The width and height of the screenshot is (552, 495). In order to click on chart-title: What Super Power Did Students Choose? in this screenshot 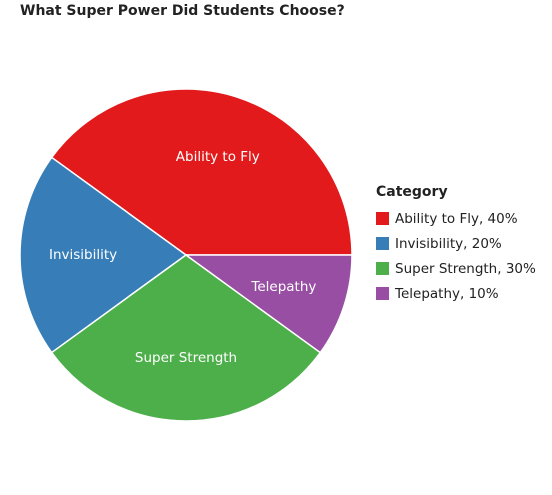, I will do `click(182, 11)`.